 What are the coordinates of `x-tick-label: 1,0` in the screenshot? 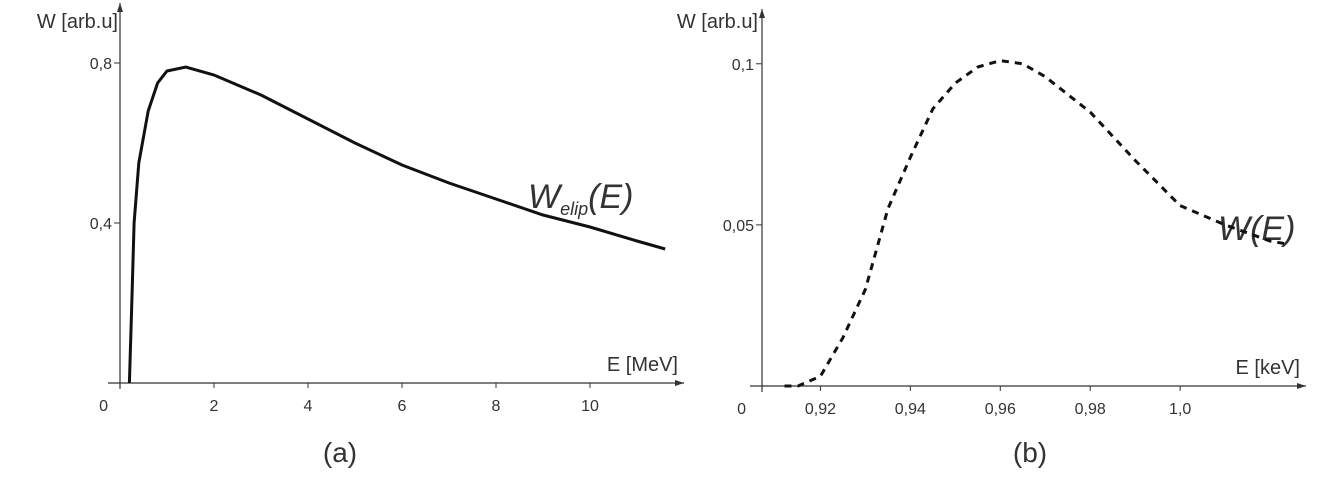 It's located at (1180, 409).